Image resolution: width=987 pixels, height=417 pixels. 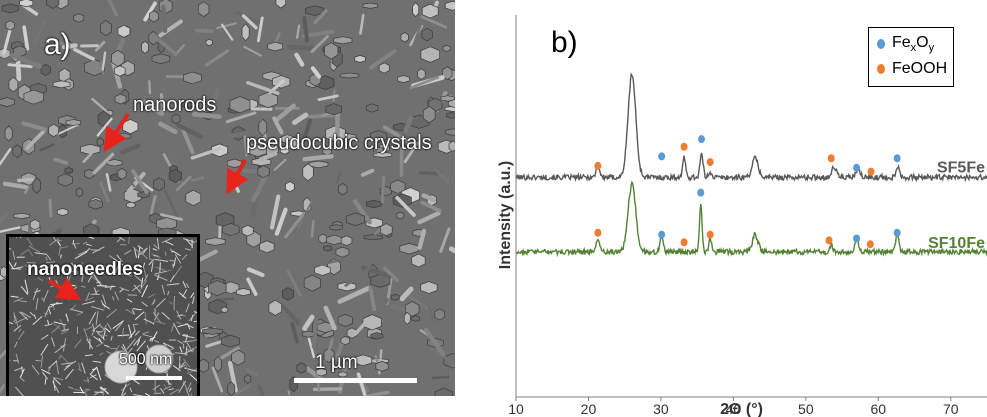 What do you see at coordinates (64, 289) in the screenshot?
I see `nanoneedles-arrow` at bounding box center [64, 289].